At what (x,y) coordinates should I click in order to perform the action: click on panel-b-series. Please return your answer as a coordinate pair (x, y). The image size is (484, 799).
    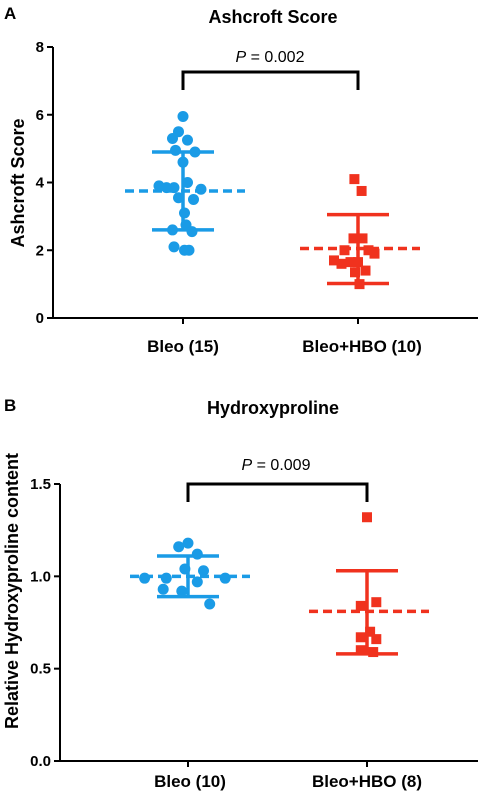
    Looking at the image, I should click on (279, 585).